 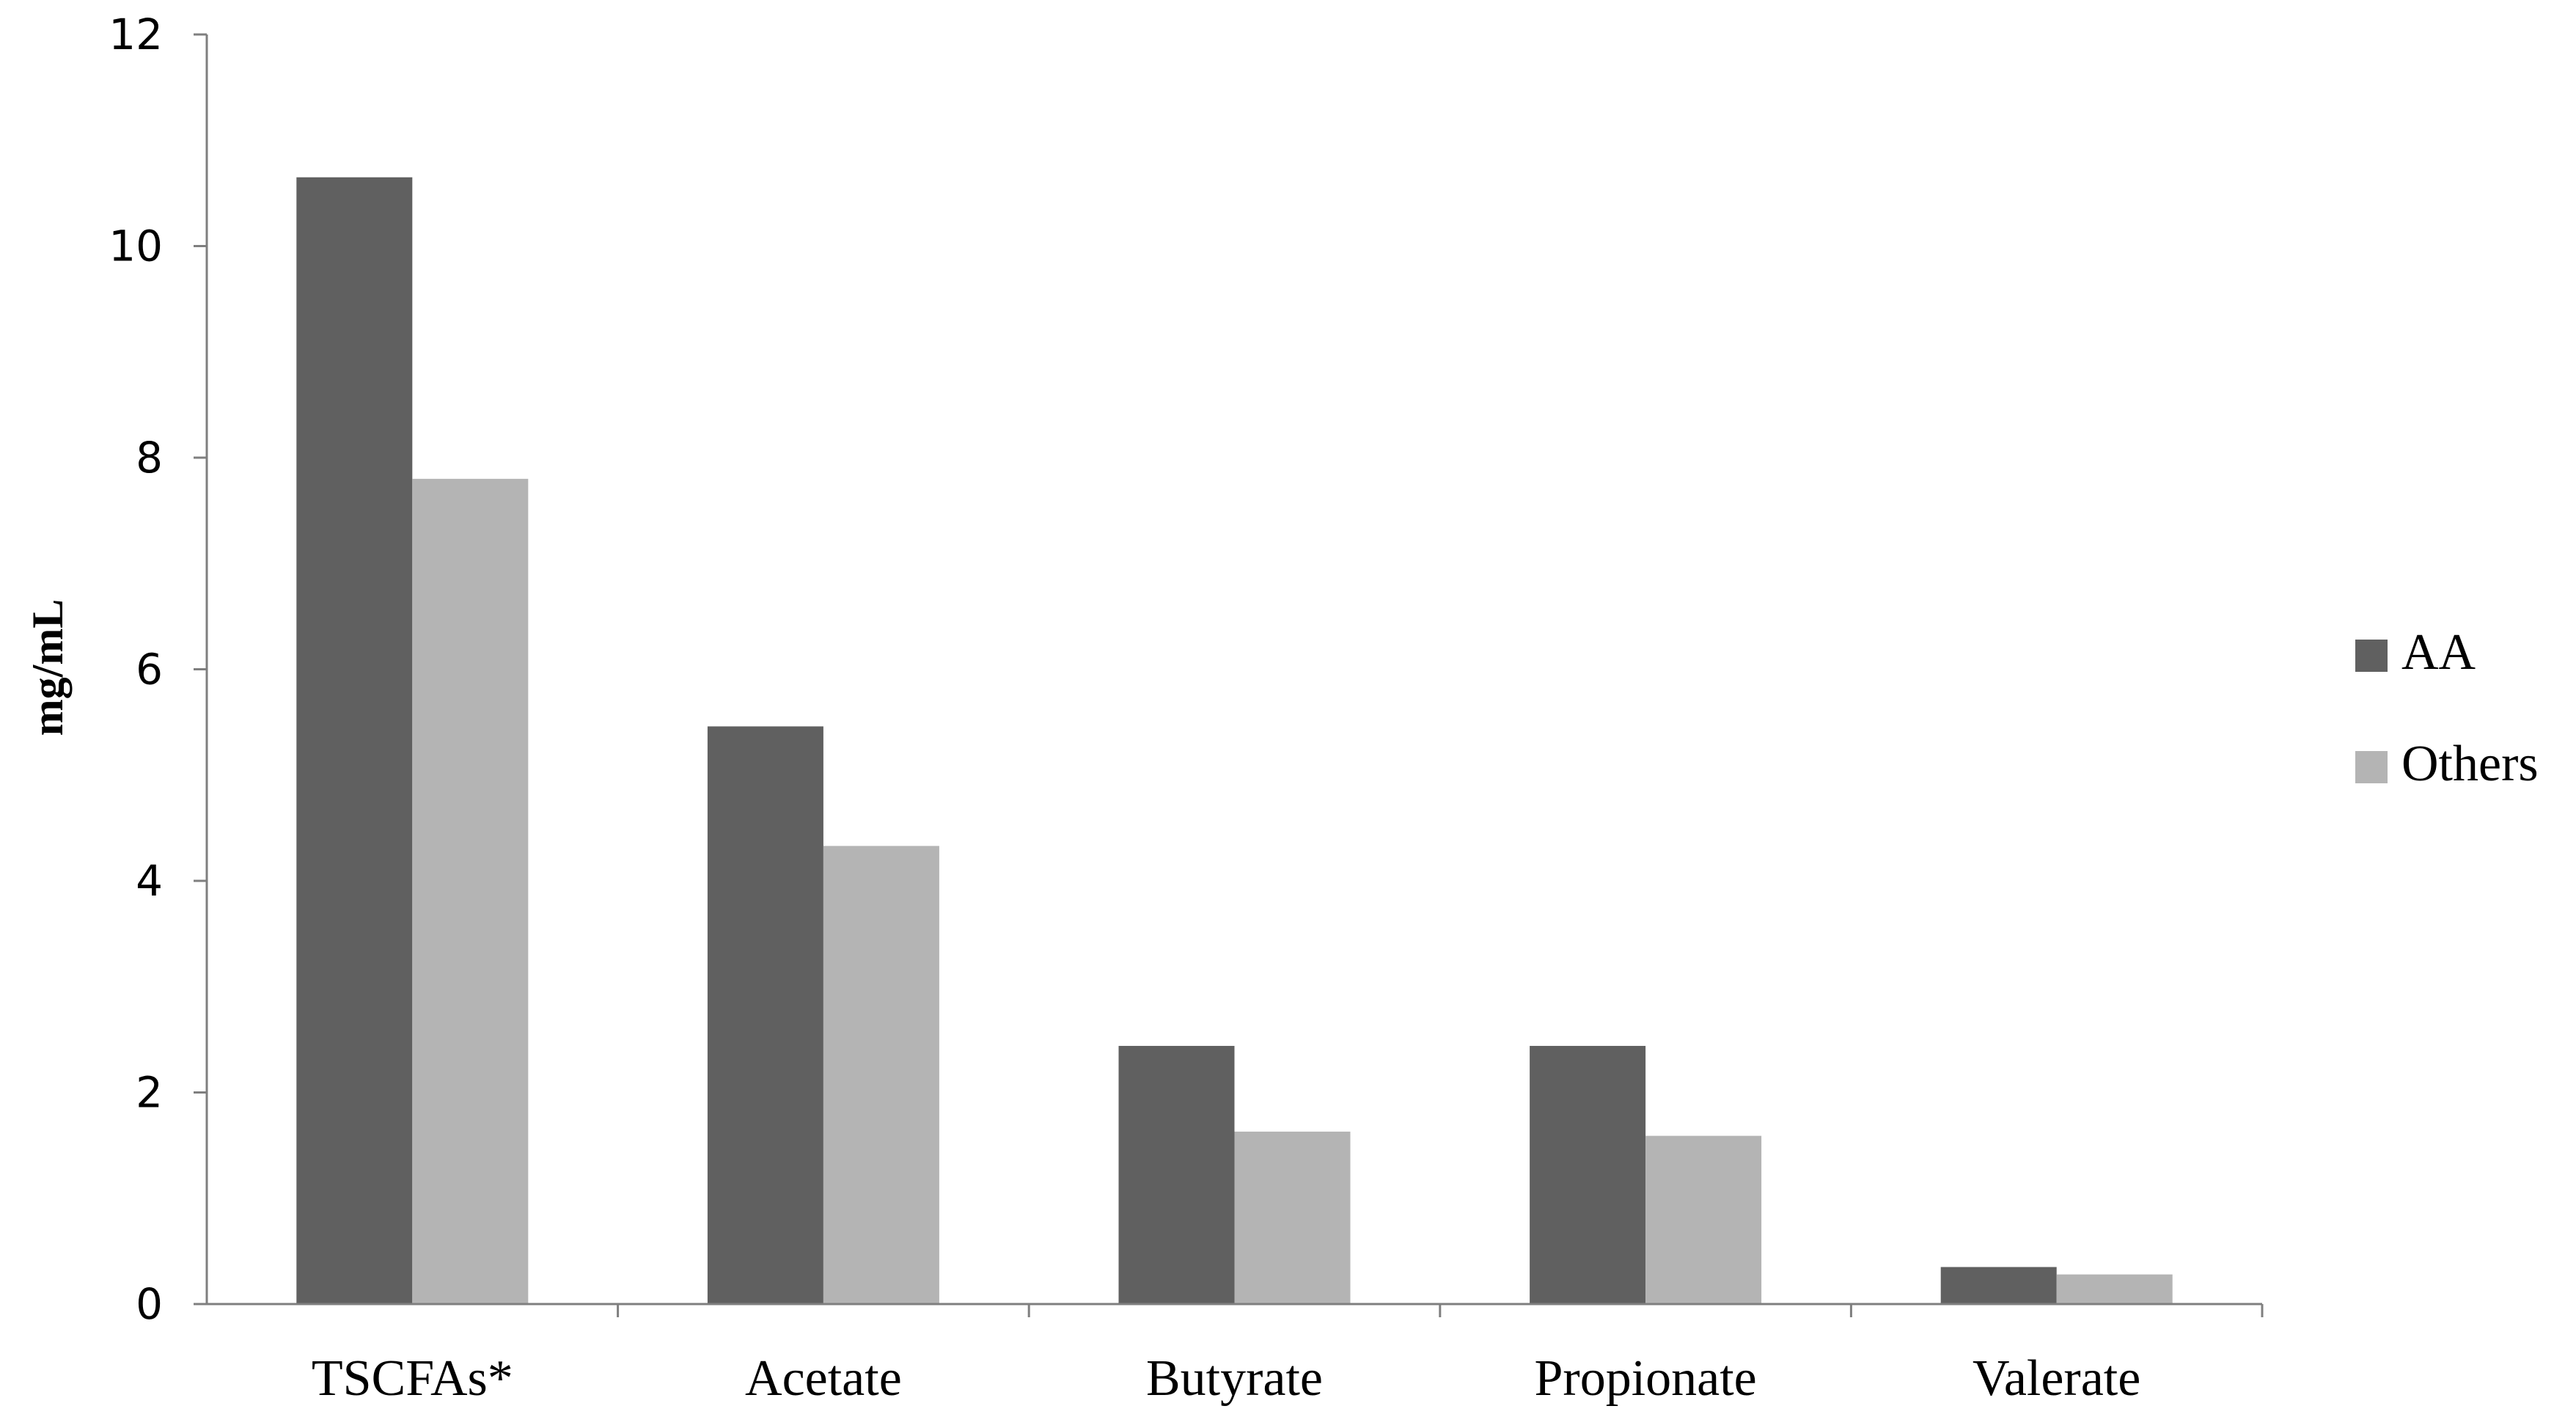 What do you see at coordinates (1704, 1219) in the screenshot?
I see `bar-others-propionate` at bounding box center [1704, 1219].